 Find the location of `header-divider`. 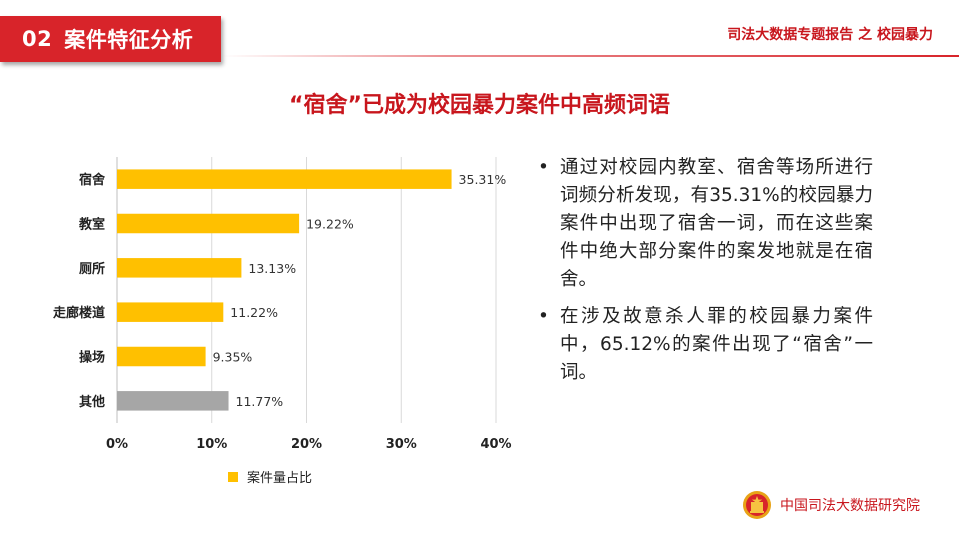

header-divider is located at coordinates (590, 56).